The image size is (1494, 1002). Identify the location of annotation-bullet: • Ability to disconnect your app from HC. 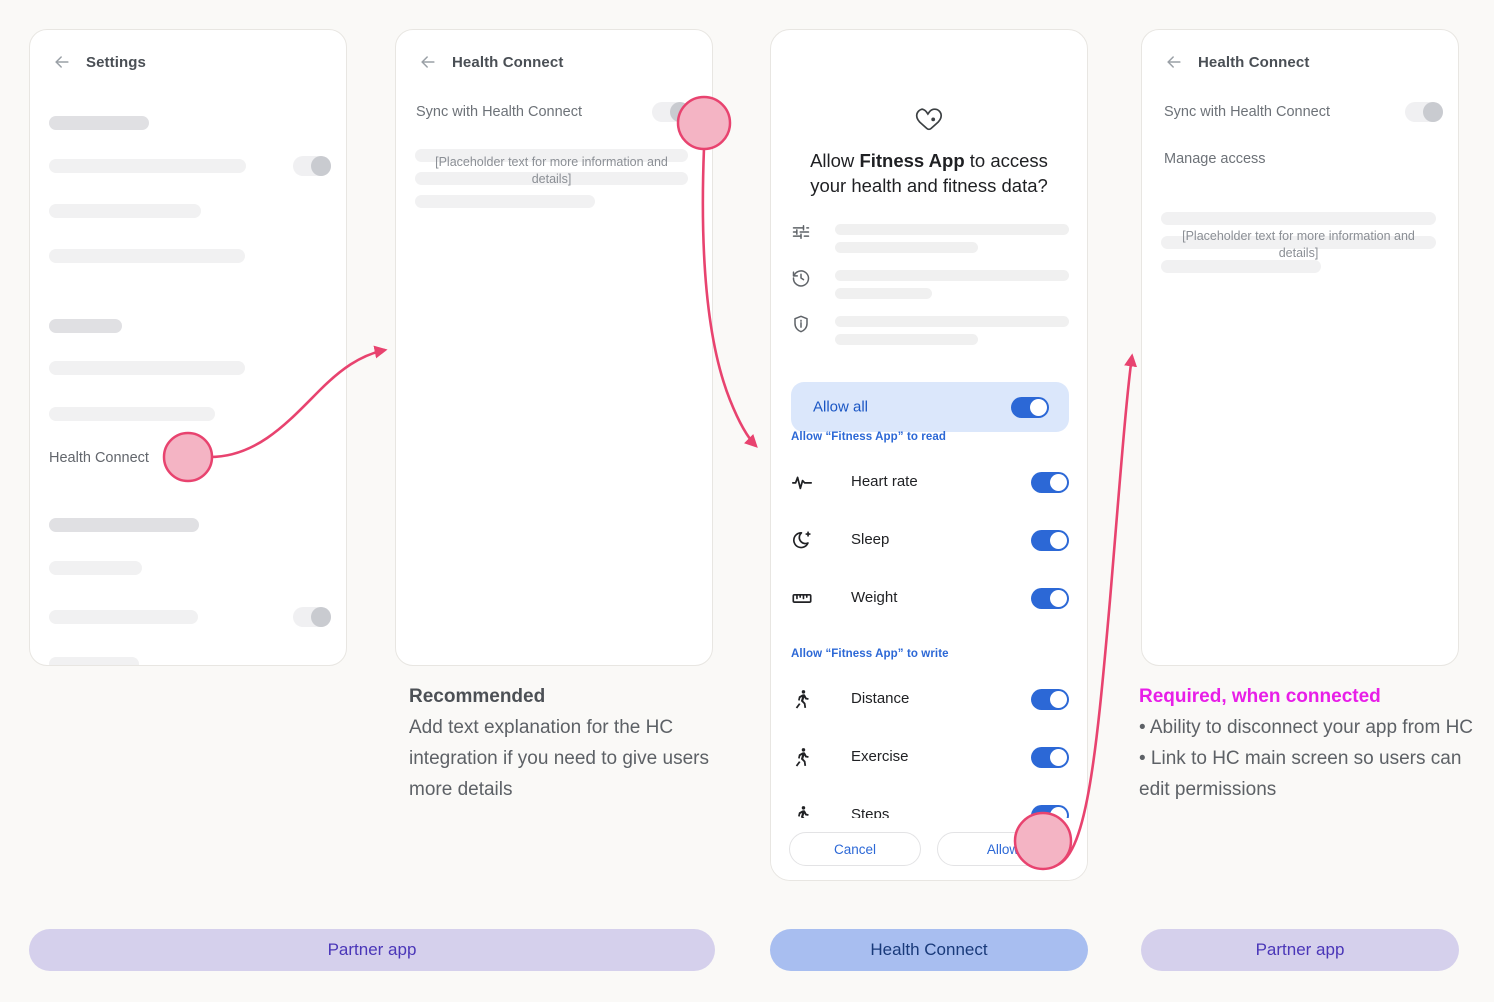
(1306, 727).